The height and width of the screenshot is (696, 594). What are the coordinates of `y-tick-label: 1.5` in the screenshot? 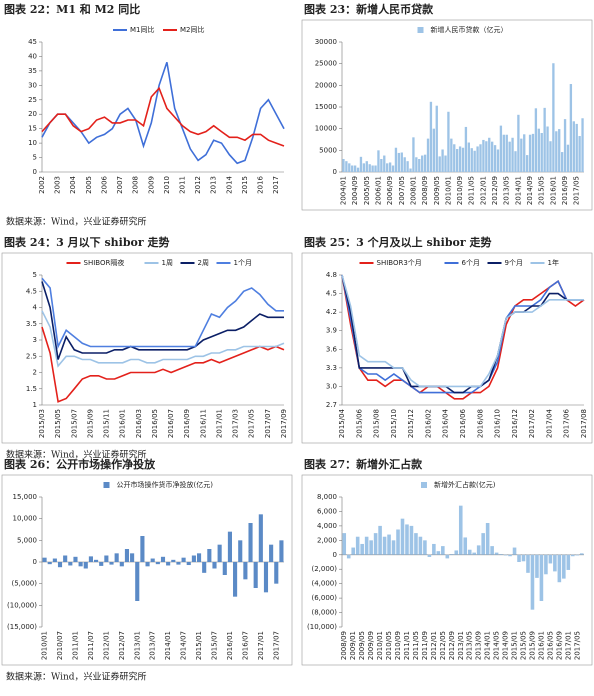 It's located at (31, 389).